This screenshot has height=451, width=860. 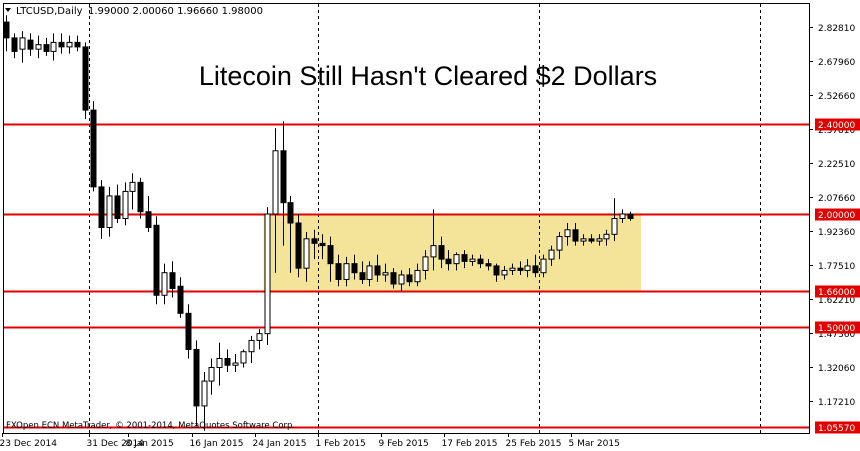 I want to click on y-axis-tick-label: 2.22510, so click(x=836, y=165).